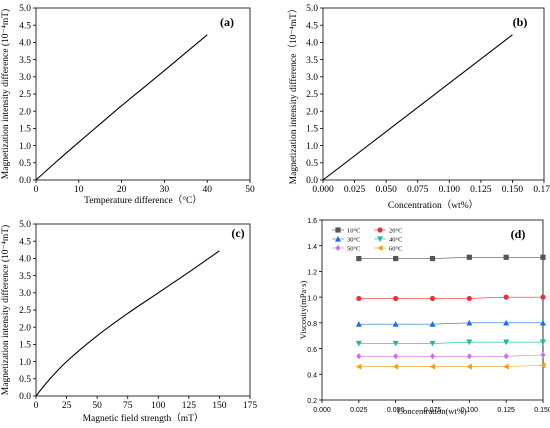 The width and height of the screenshot is (550, 428). I want to click on y-tick-label: 4.0, so click(312, 44).